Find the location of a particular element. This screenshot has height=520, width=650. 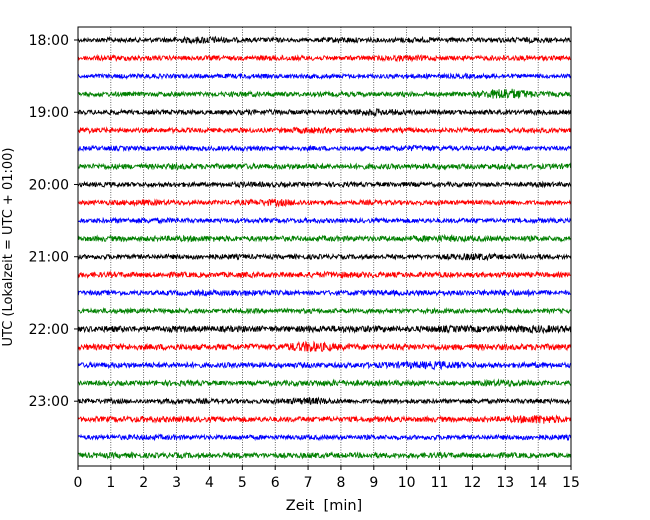

x-tick-label-10: 10 is located at coordinates (407, 483).